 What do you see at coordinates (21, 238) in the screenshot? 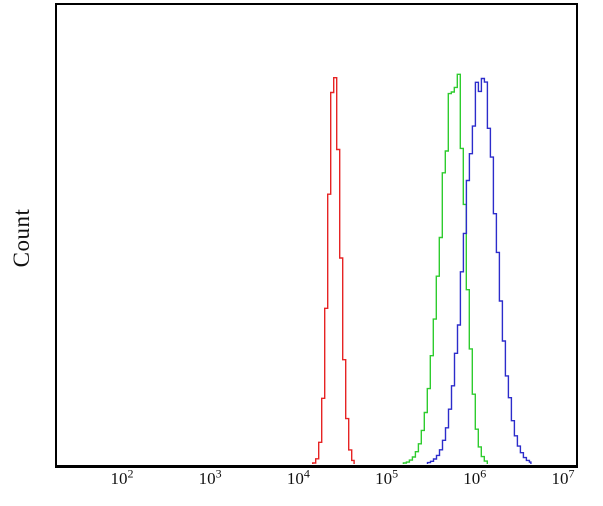
I see `y-axis-label: Count` at bounding box center [21, 238].